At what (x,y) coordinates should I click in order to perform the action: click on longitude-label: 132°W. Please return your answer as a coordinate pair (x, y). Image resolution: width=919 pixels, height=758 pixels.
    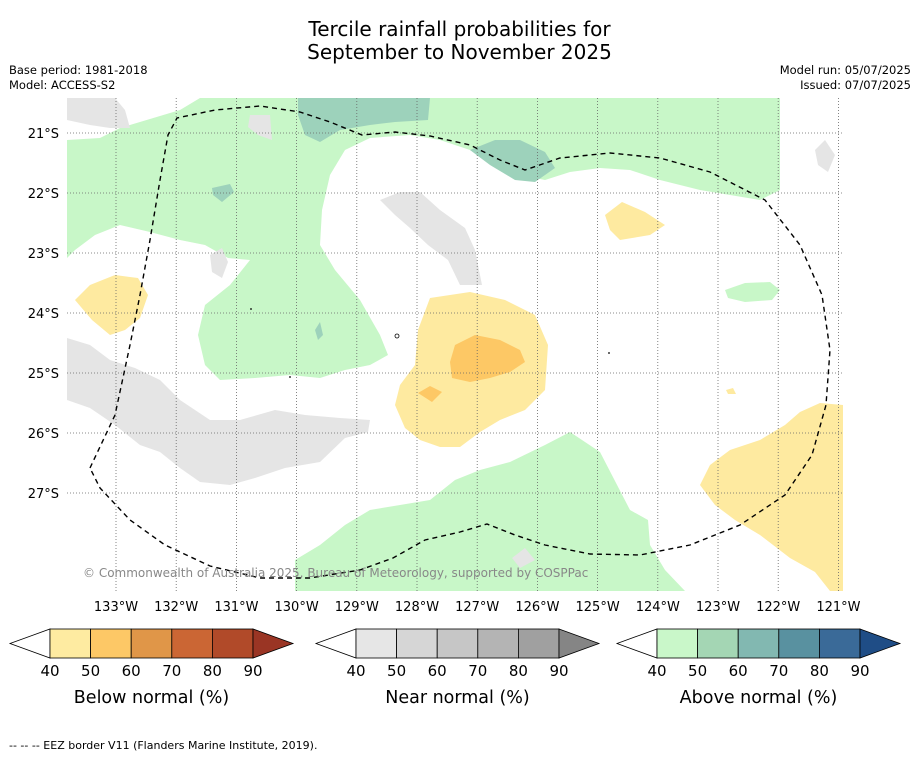
    Looking at the image, I should click on (176, 607).